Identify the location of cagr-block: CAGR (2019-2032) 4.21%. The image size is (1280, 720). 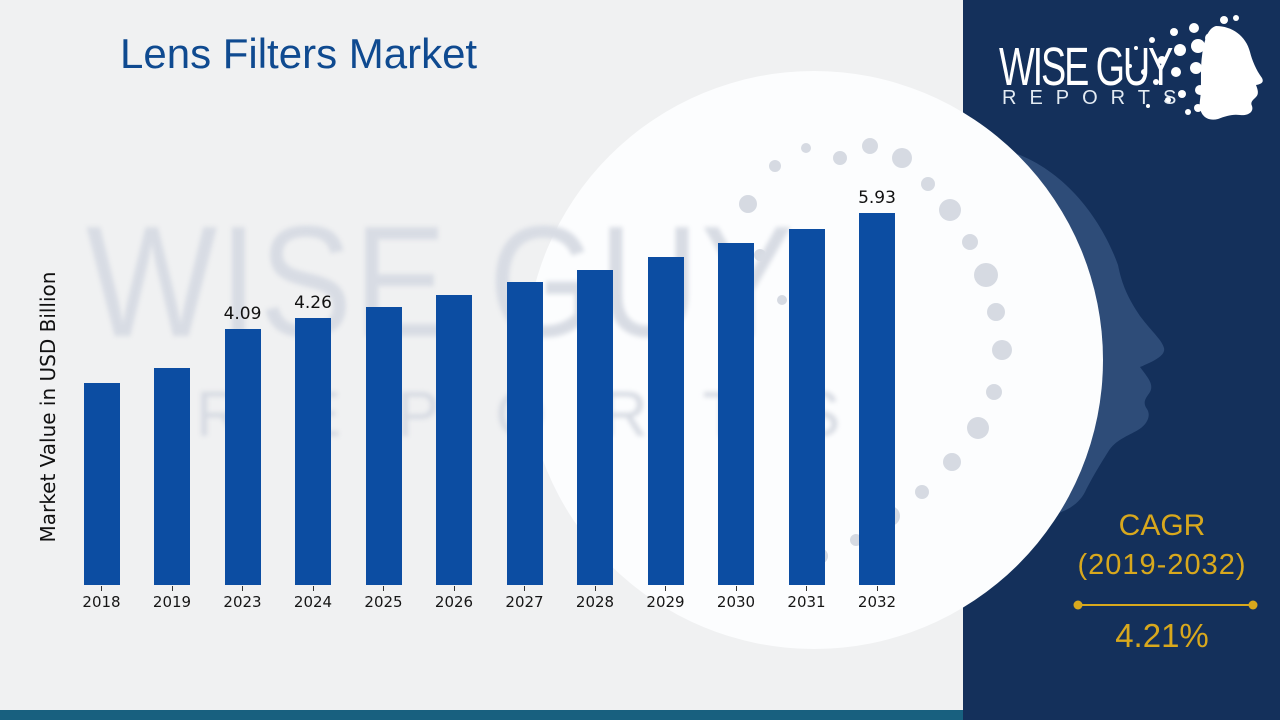
(1162, 581).